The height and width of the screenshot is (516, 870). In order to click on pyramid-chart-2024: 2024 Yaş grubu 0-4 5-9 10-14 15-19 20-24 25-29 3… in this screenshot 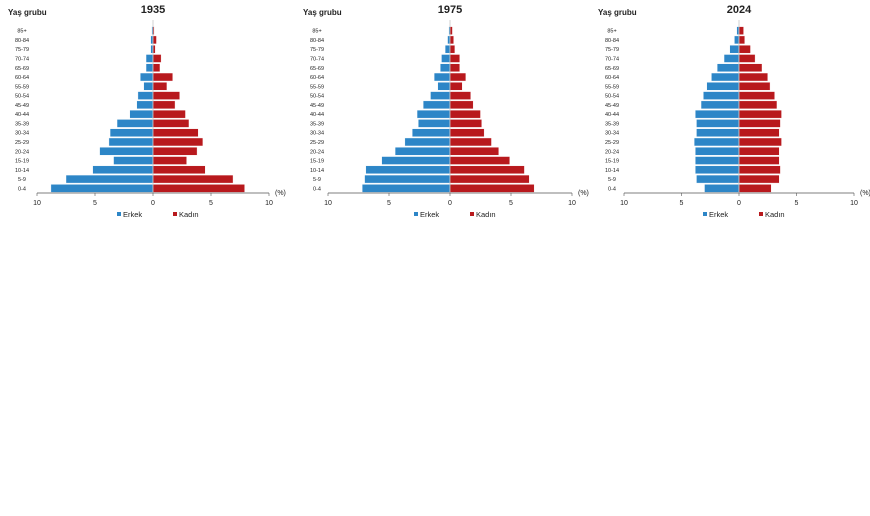, I will do `click(734, 111)`.